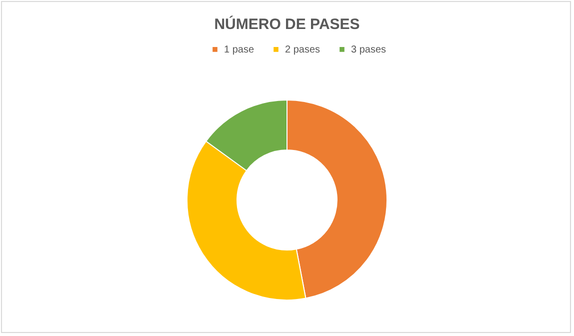 The width and height of the screenshot is (574, 336). What do you see at coordinates (239, 50) in the screenshot?
I see `legend-label: 1 pase` at bounding box center [239, 50].